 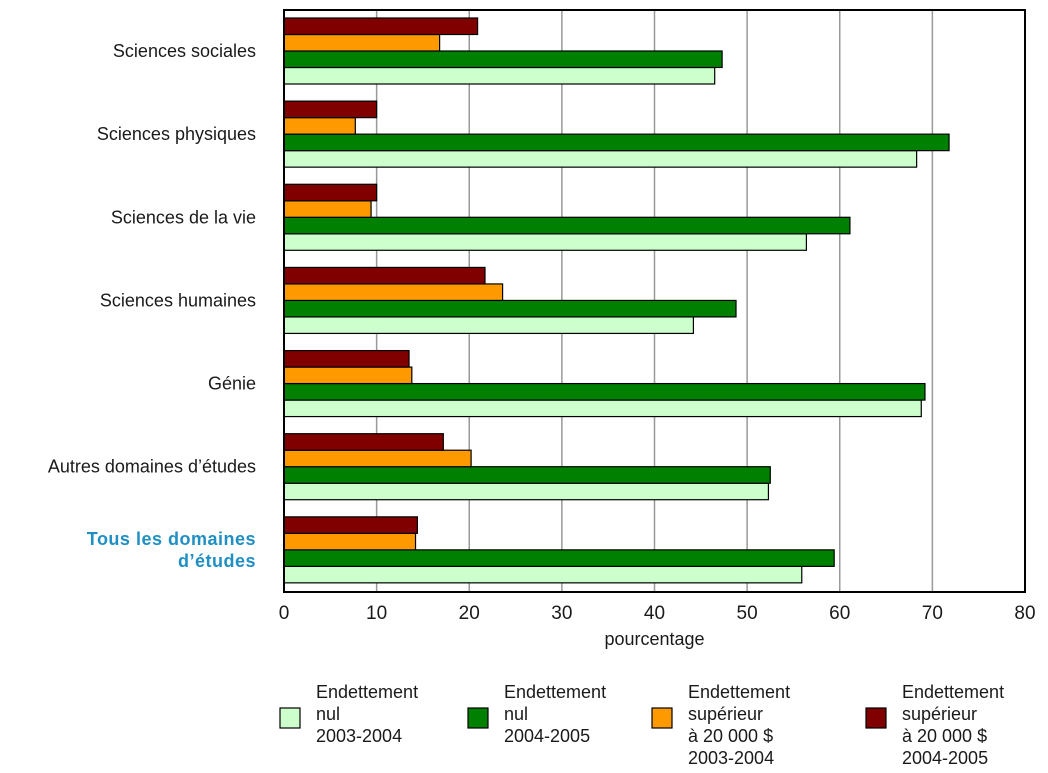 I want to click on x-tick-label: 20, so click(x=469, y=613).